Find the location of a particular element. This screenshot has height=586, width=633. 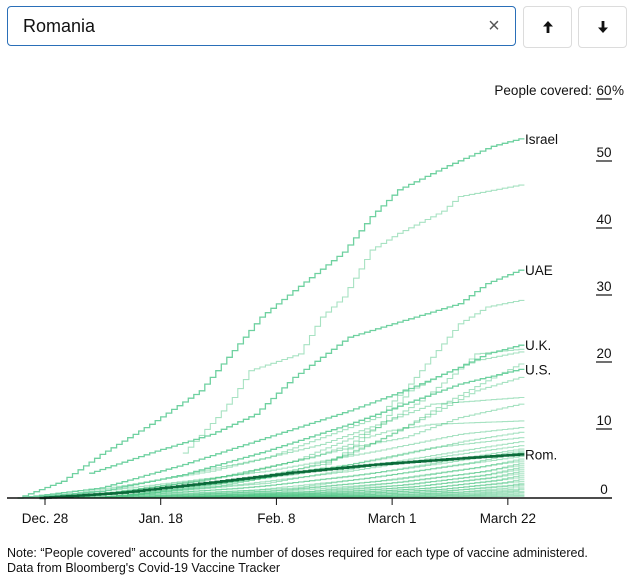

series-label: U.S. is located at coordinates (538, 369).